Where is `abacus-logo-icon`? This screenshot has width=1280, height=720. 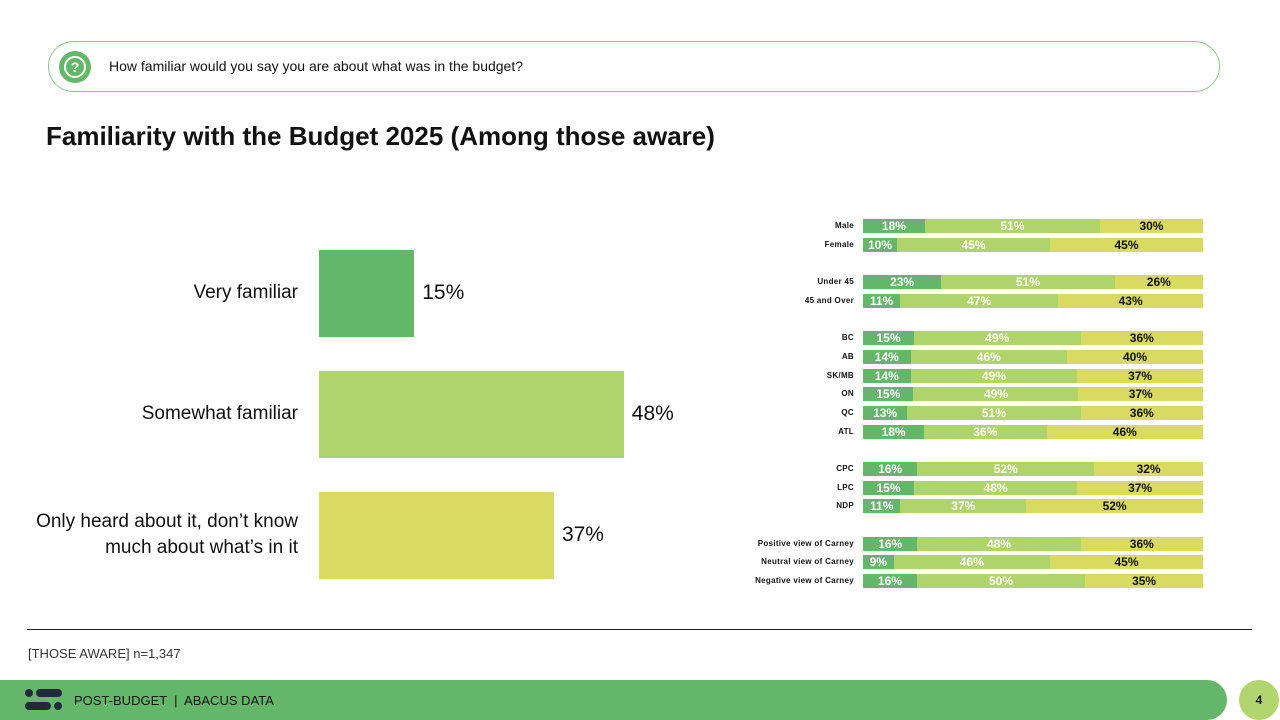
abacus-logo-icon is located at coordinates (43, 699).